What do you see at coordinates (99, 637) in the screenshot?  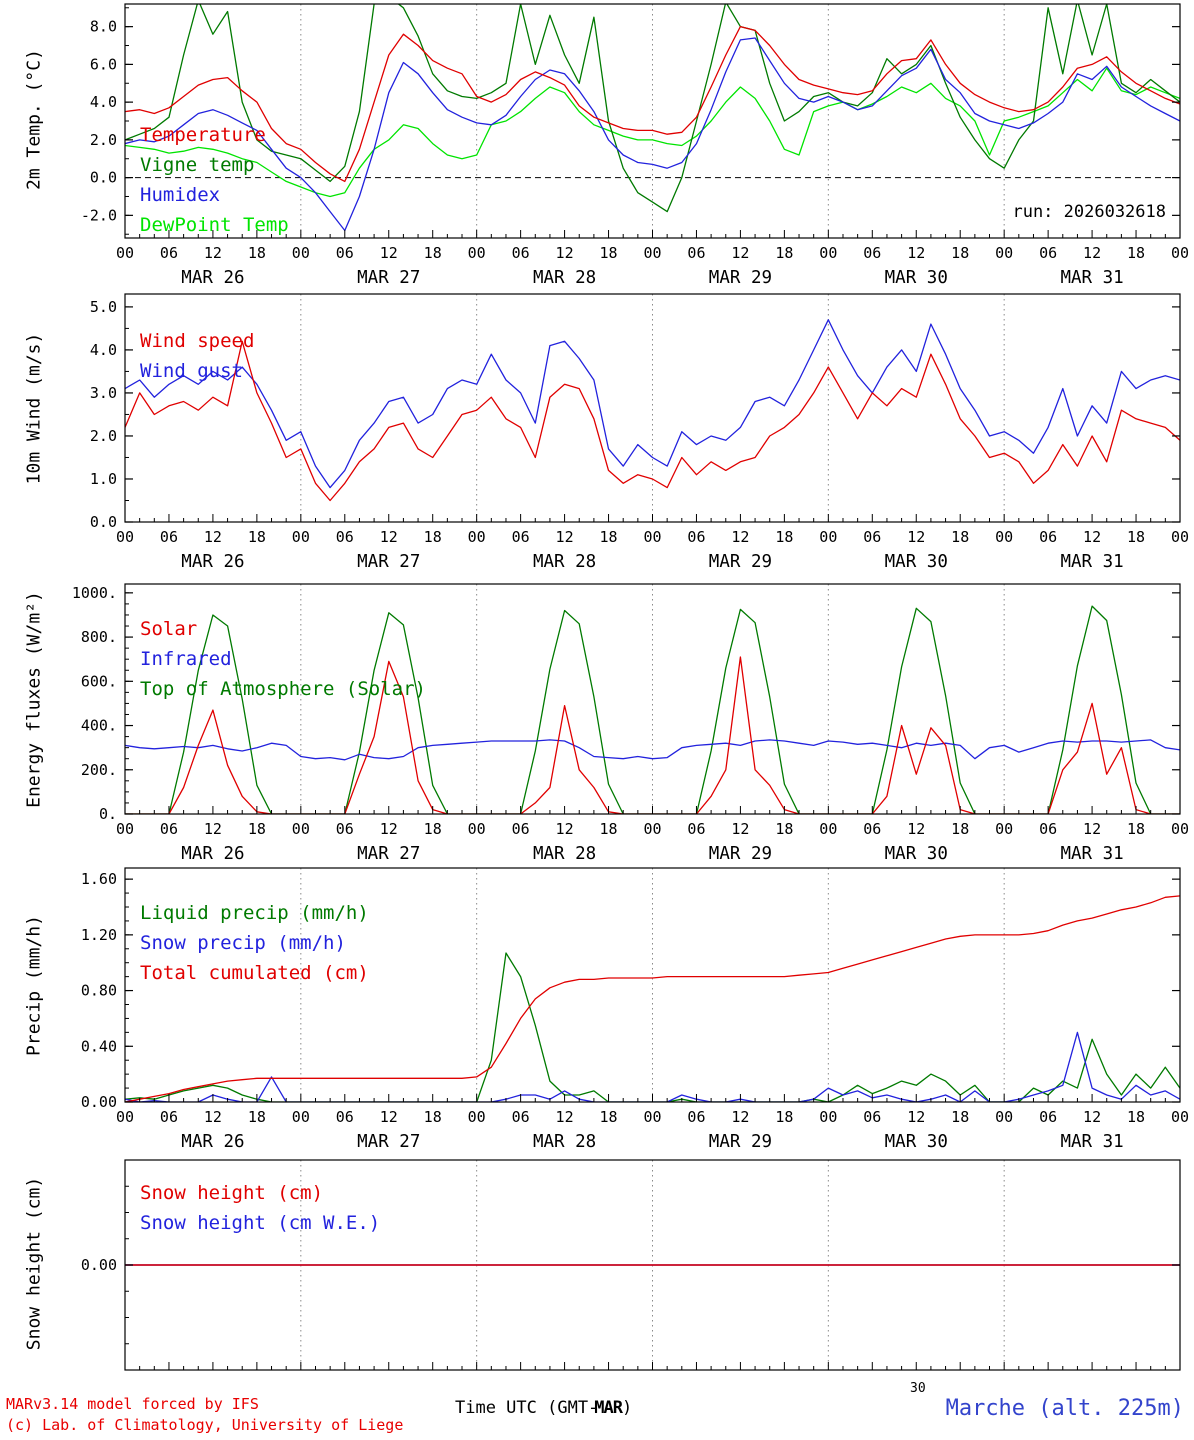 I see `svg-text: 800.` at bounding box center [99, 637].